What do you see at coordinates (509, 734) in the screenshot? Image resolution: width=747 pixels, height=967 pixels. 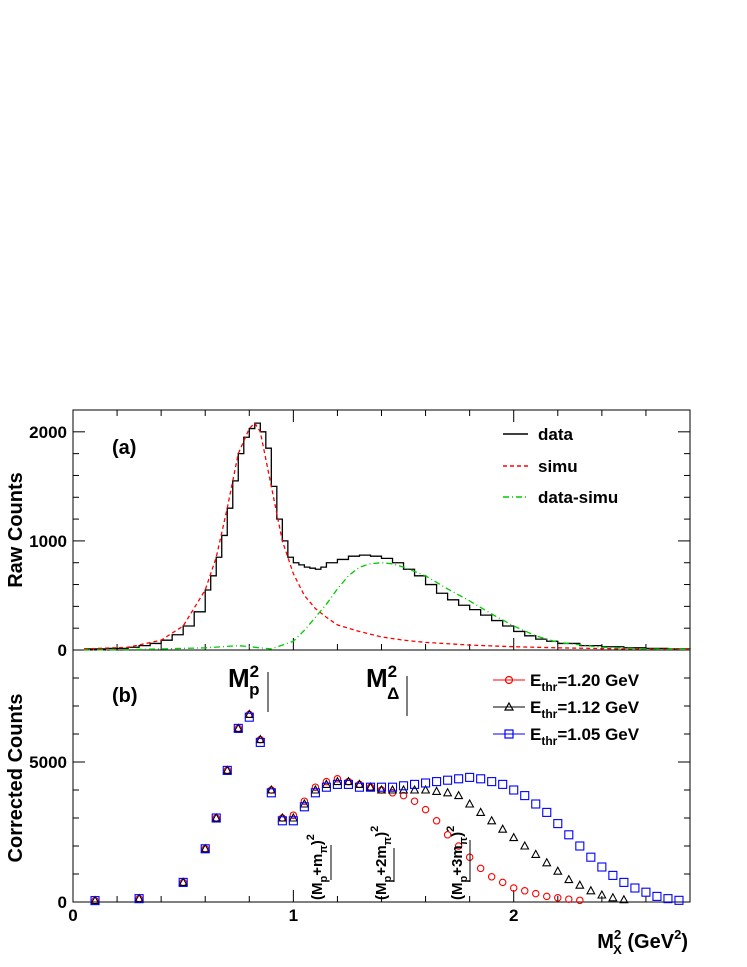 I see `legend-e105-marker` at bounding box center [509, 734].